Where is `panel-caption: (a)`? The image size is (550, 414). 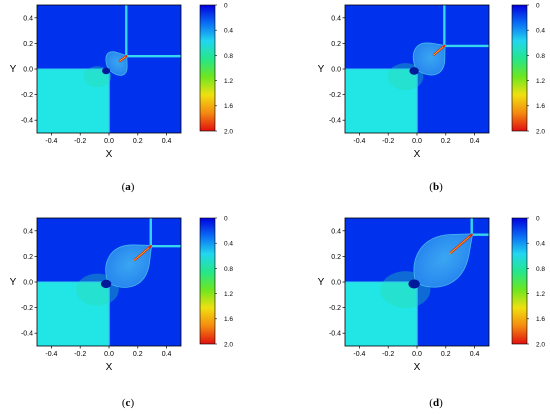
panel-caption: (a) is located at coordinates (128, 187).